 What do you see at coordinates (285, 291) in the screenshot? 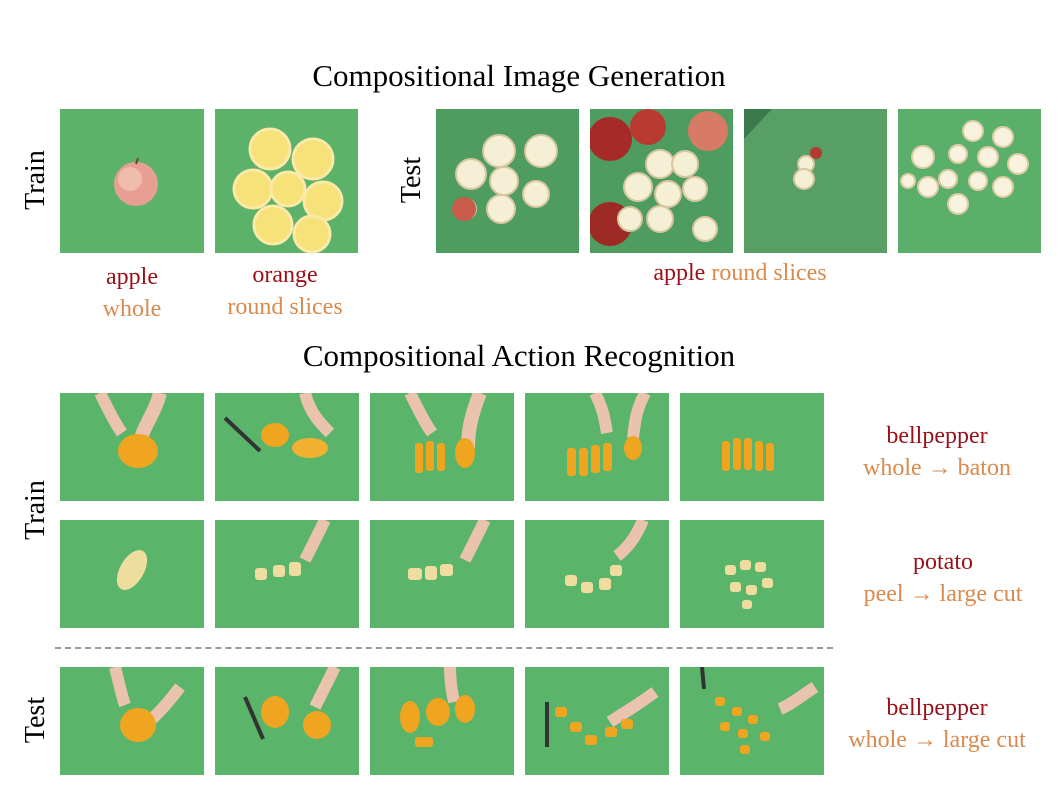
I see `caption-orange-round-slices: orange round slices` at bounding box center [285, 291].